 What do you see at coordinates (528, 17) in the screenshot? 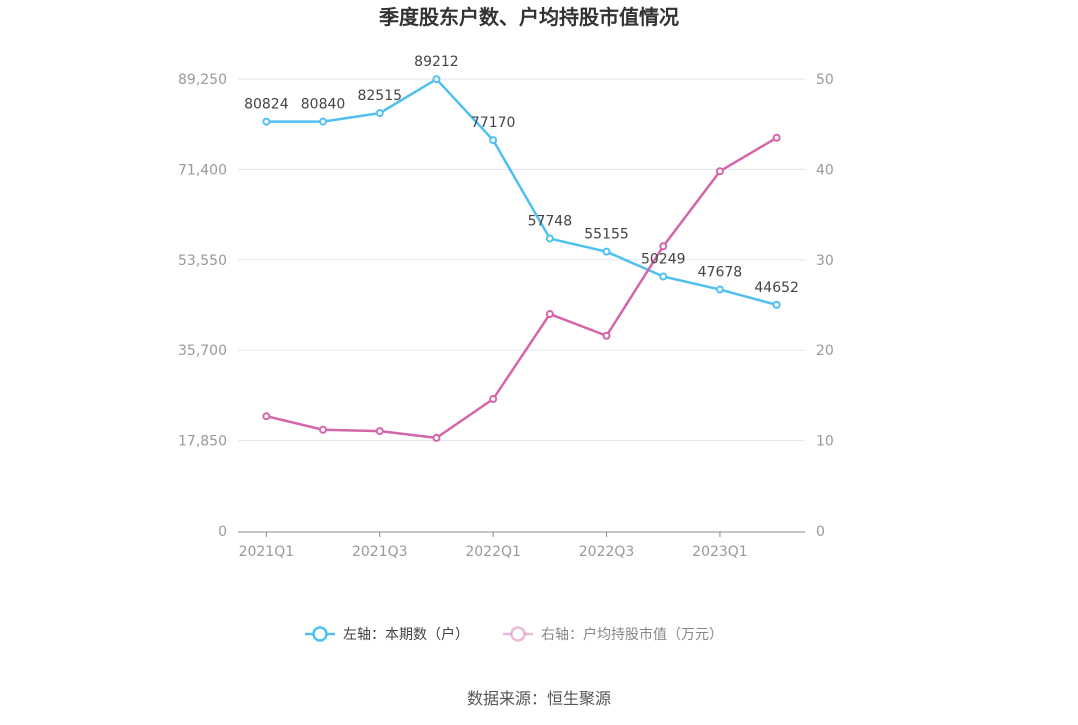
I see `chart-title: 季度股东户数、户均持股市值情况` at bounding box center [528, 17].